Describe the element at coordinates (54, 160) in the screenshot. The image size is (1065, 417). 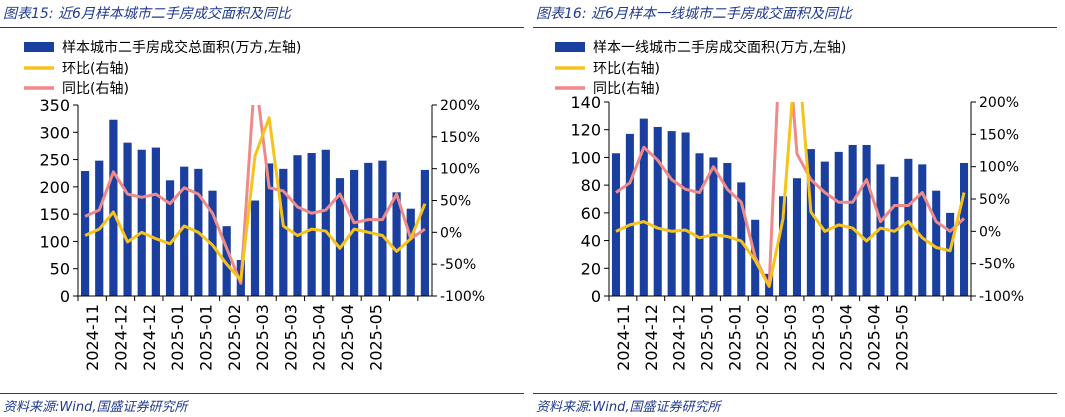
I see `y-left-tick-label: 250` at that location.